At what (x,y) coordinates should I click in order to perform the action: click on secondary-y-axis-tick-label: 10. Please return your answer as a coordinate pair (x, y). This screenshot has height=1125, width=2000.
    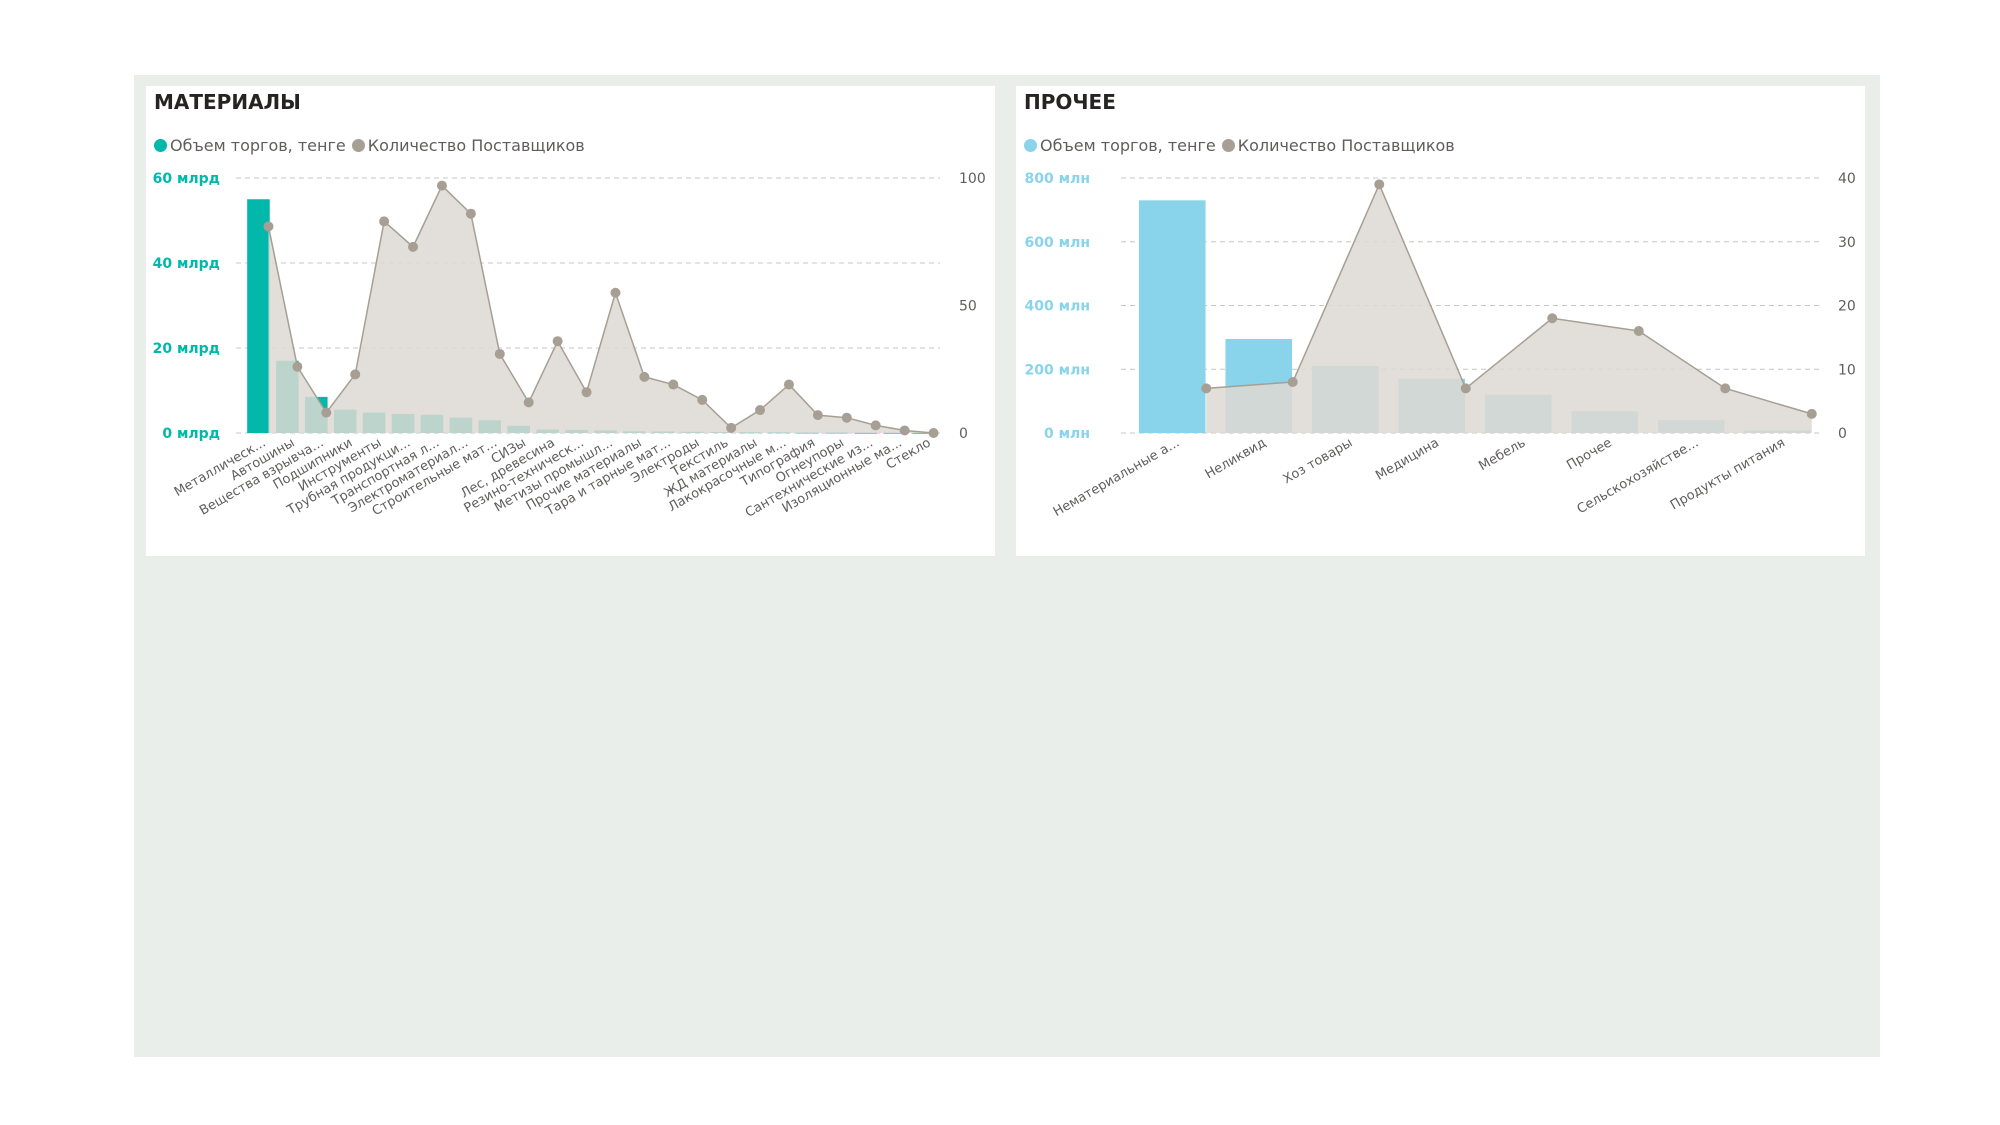
    Looking at the image, I should click on (1847, 370).